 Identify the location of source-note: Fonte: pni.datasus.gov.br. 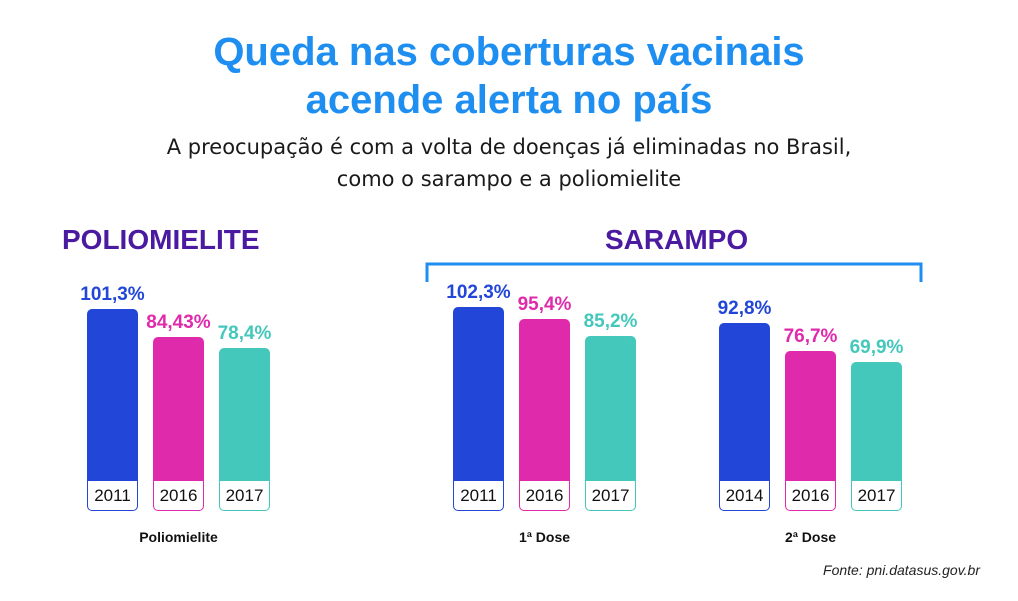
(901, 570).